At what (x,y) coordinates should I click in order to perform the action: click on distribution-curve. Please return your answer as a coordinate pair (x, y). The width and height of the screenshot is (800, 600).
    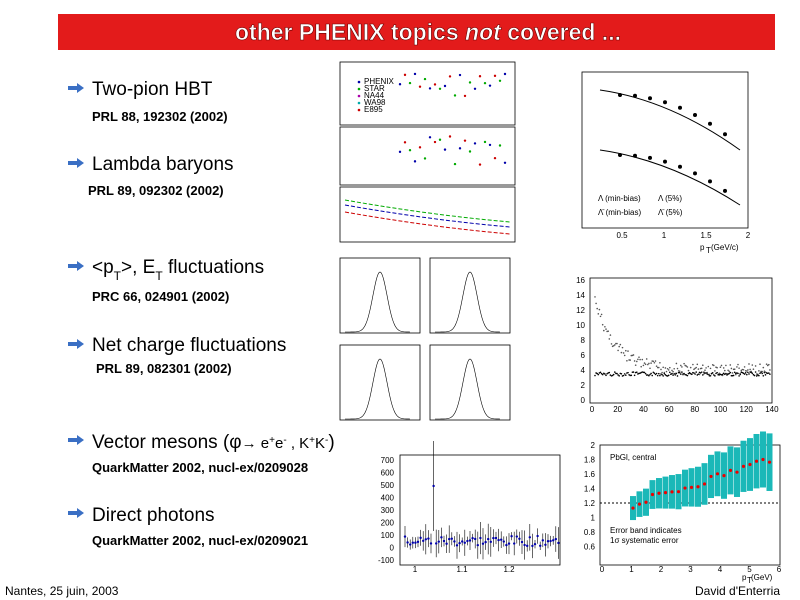
    Looking at the image, I should click on (377, 302).